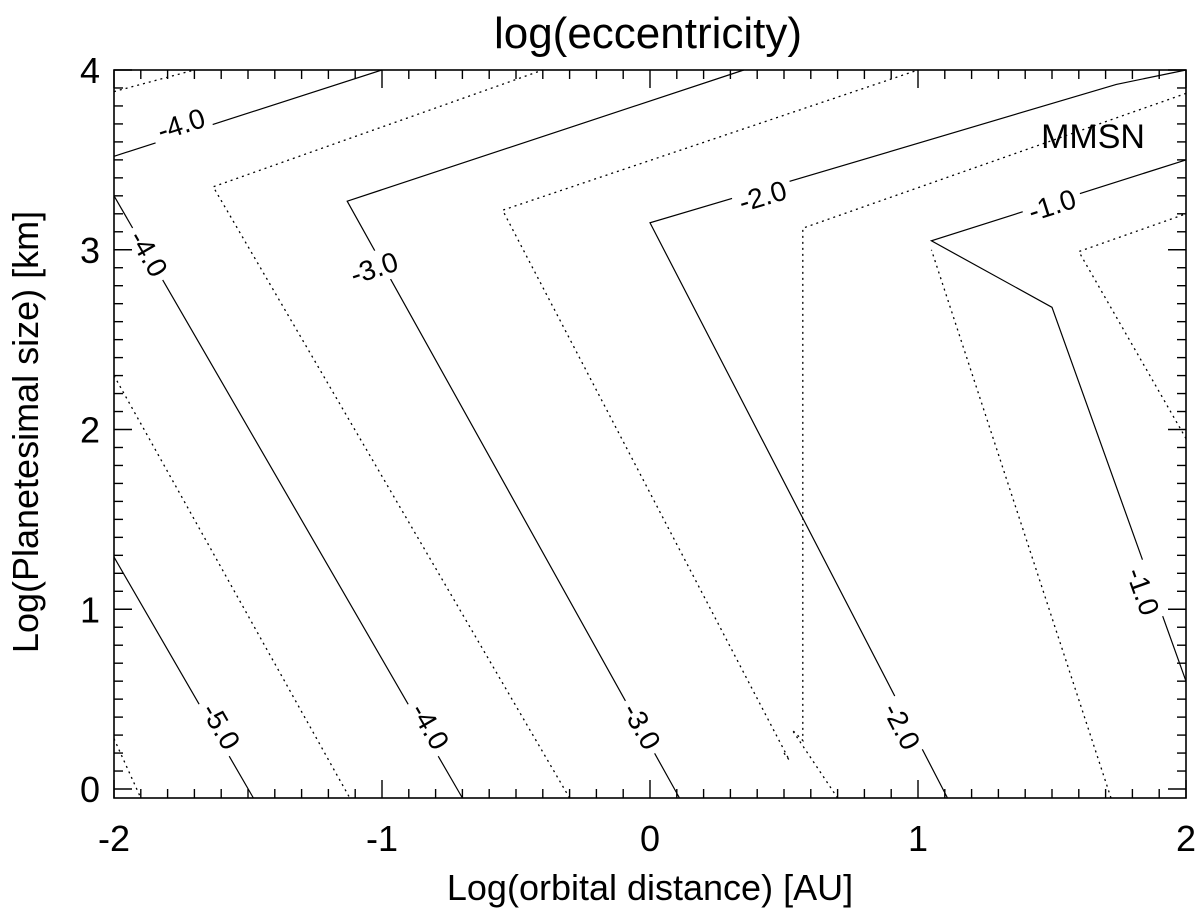 The height and width of the screenshot is (917, 1200). What do you see at coordinates (114, 838) in the screenshot?
I see `x-tick-label: -2` at bounding box center [114, 838].